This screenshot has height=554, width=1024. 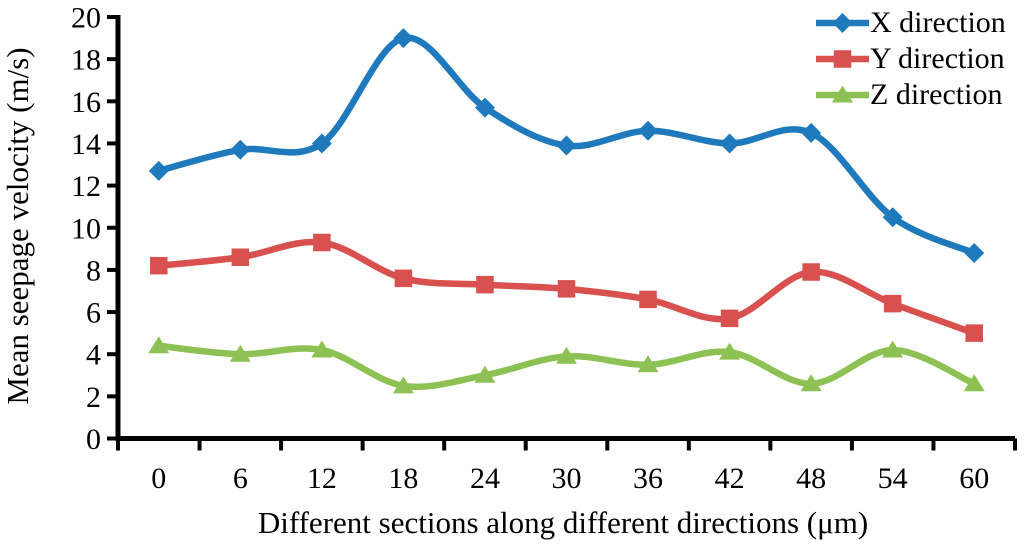 What do you see at coordinates (93, 355) in the screenshot?
I see `y-tick-label: 4` at bounding box center [93, 355].